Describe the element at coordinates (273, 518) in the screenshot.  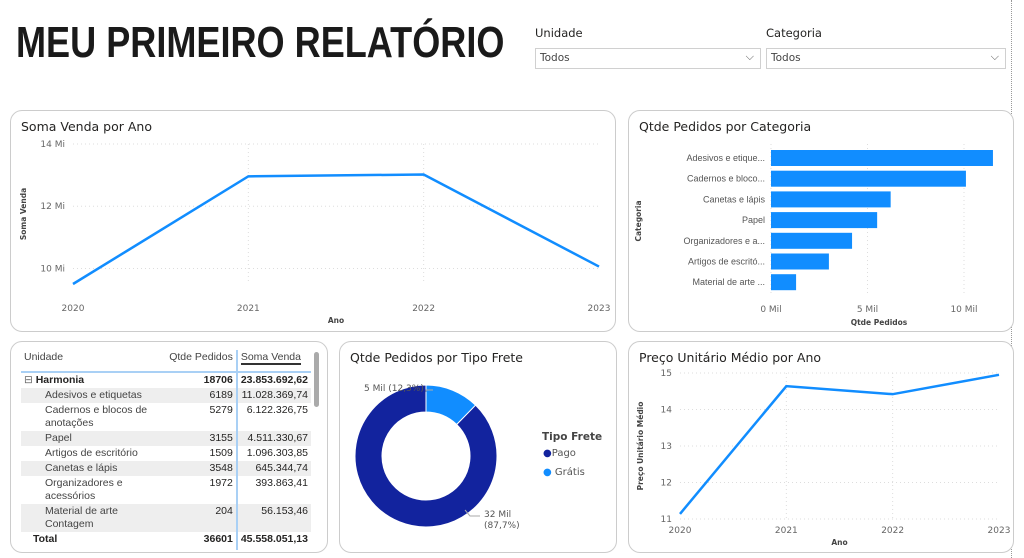
I see `row-soma: 56.153,46` at that location.